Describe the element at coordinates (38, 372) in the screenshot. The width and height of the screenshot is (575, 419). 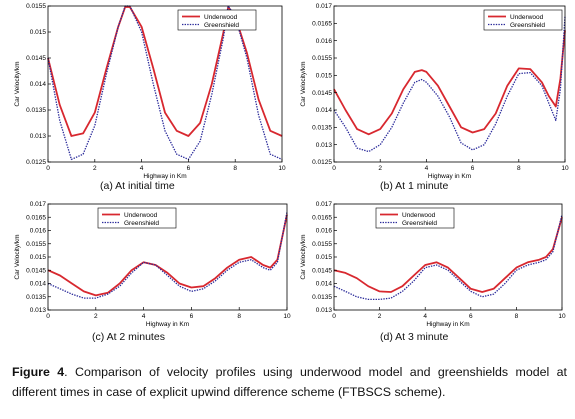
I see `figure-label: Figure 4` at that location.